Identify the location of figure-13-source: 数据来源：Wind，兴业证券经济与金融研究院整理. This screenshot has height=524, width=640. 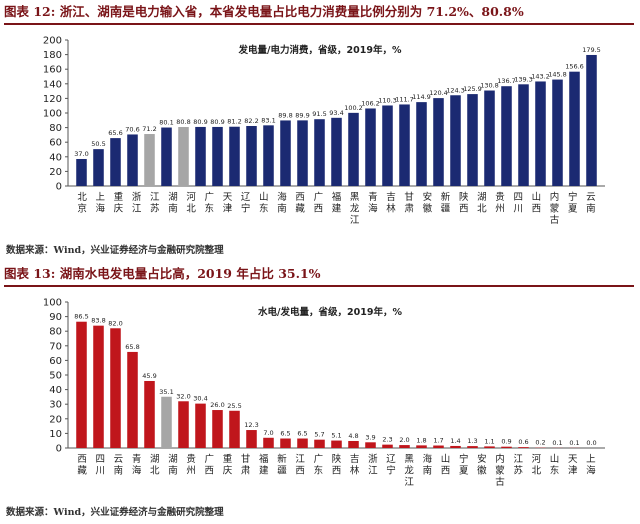
(115, 512).